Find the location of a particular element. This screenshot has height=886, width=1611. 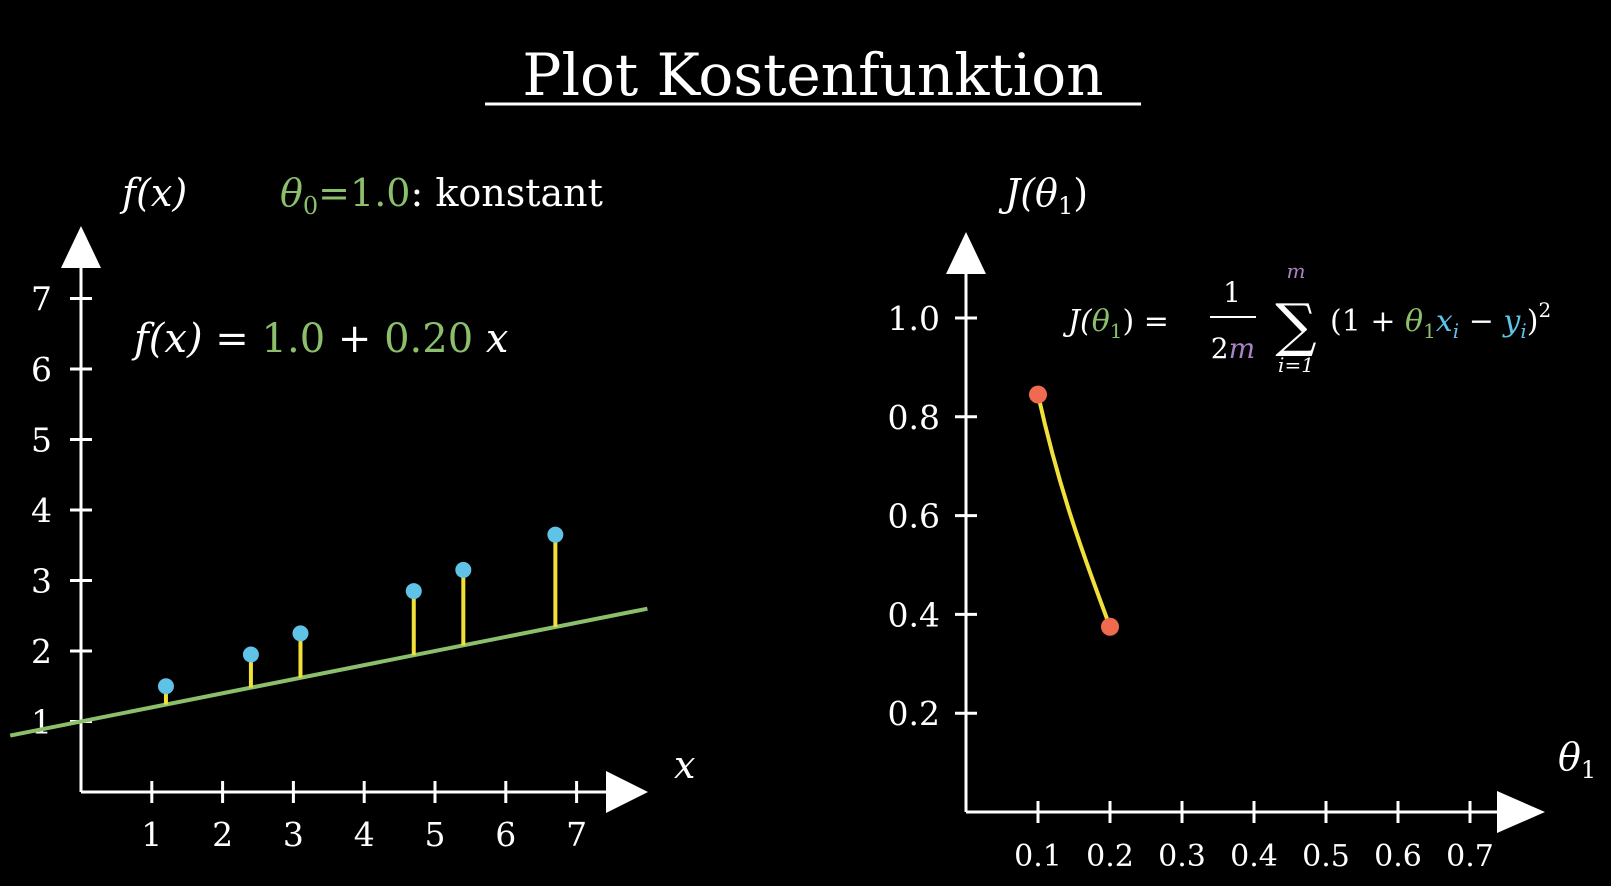

formula-frac-num: 1 is located at coordinates (1232, 292).